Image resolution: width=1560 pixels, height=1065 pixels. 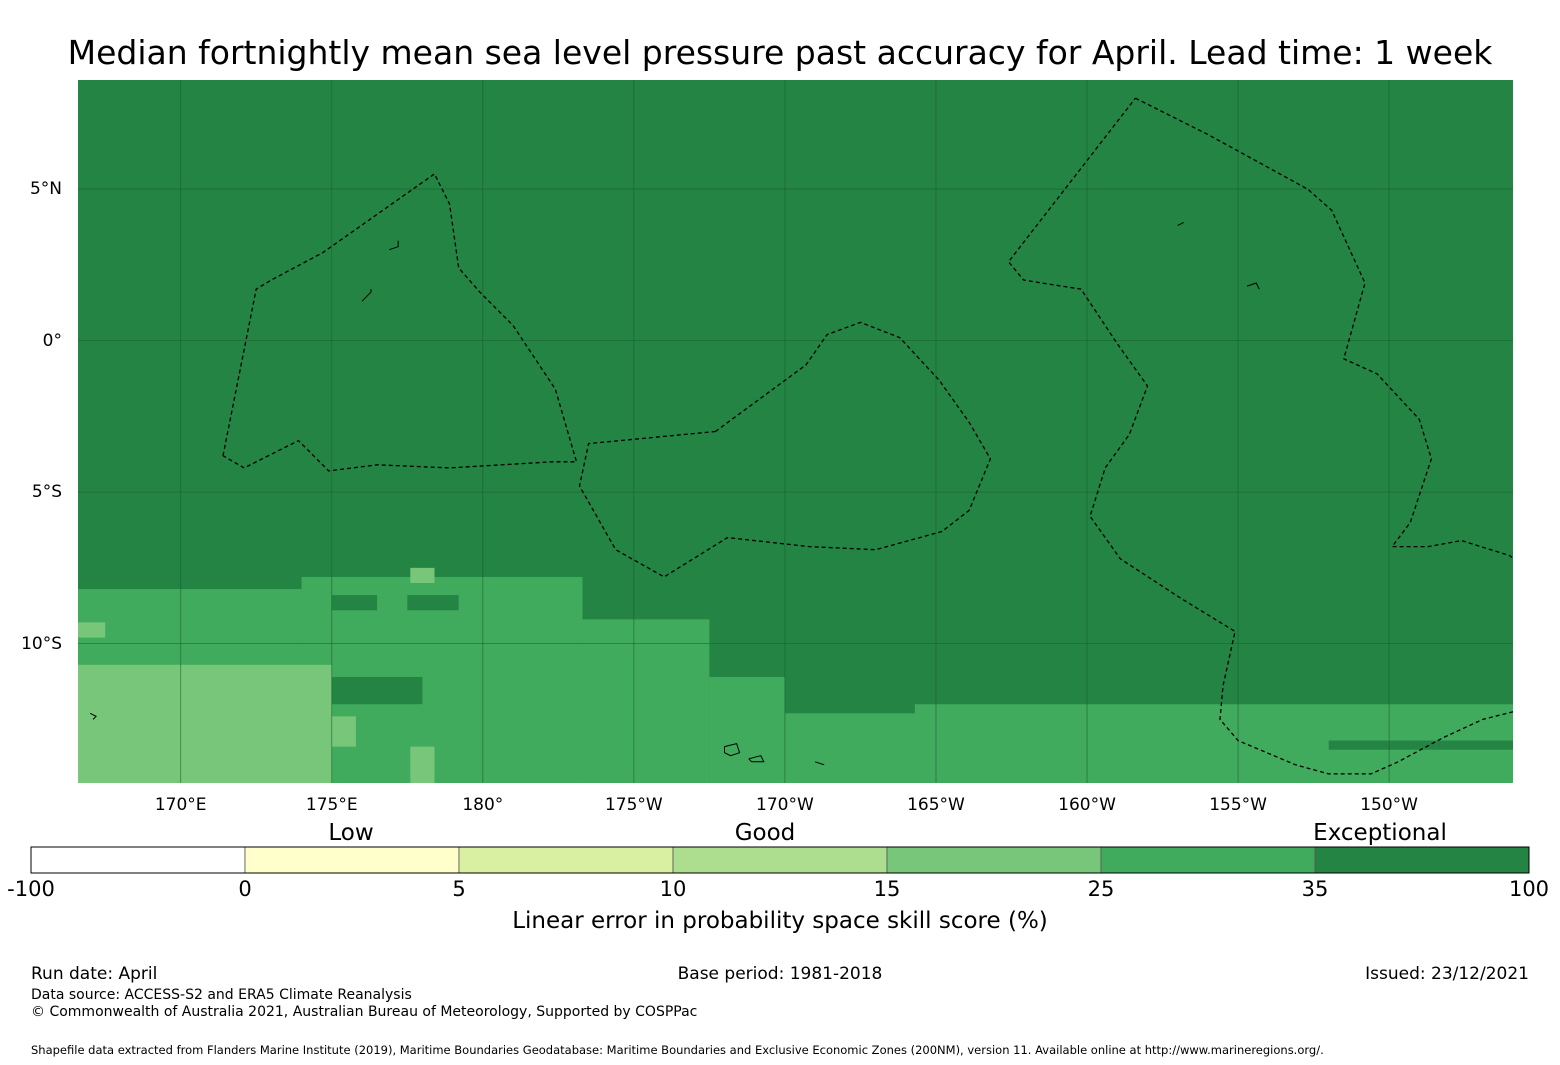 What do you see at coordinates (732, 750) in the screenshot?
I see `island-samoa-upolu` at bounding box center [732, 750].